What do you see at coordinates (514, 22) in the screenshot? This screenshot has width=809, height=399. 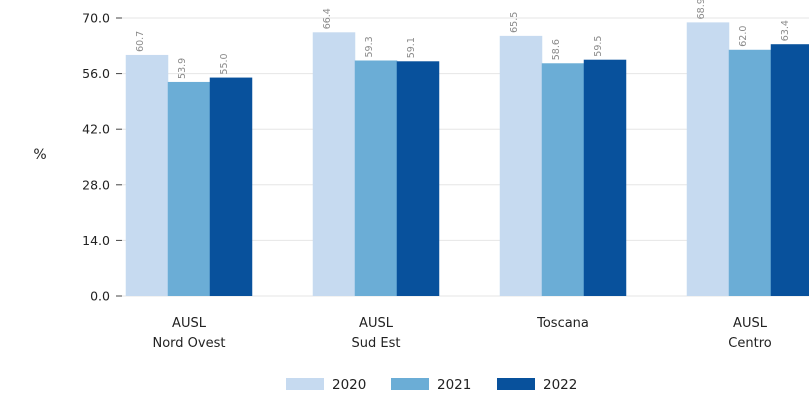 I see `data-label: 65.5` at bounding box center [514, 22].